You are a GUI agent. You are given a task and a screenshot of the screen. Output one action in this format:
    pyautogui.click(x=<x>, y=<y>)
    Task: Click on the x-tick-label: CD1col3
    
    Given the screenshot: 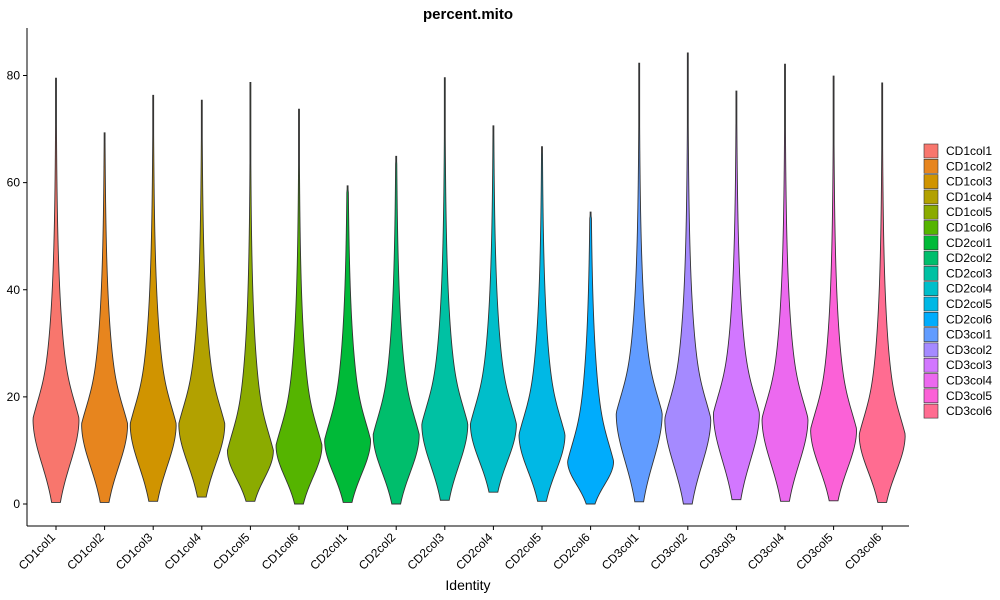 What is the action you would take?
    pyautogui.click(x=134, y=551)
    